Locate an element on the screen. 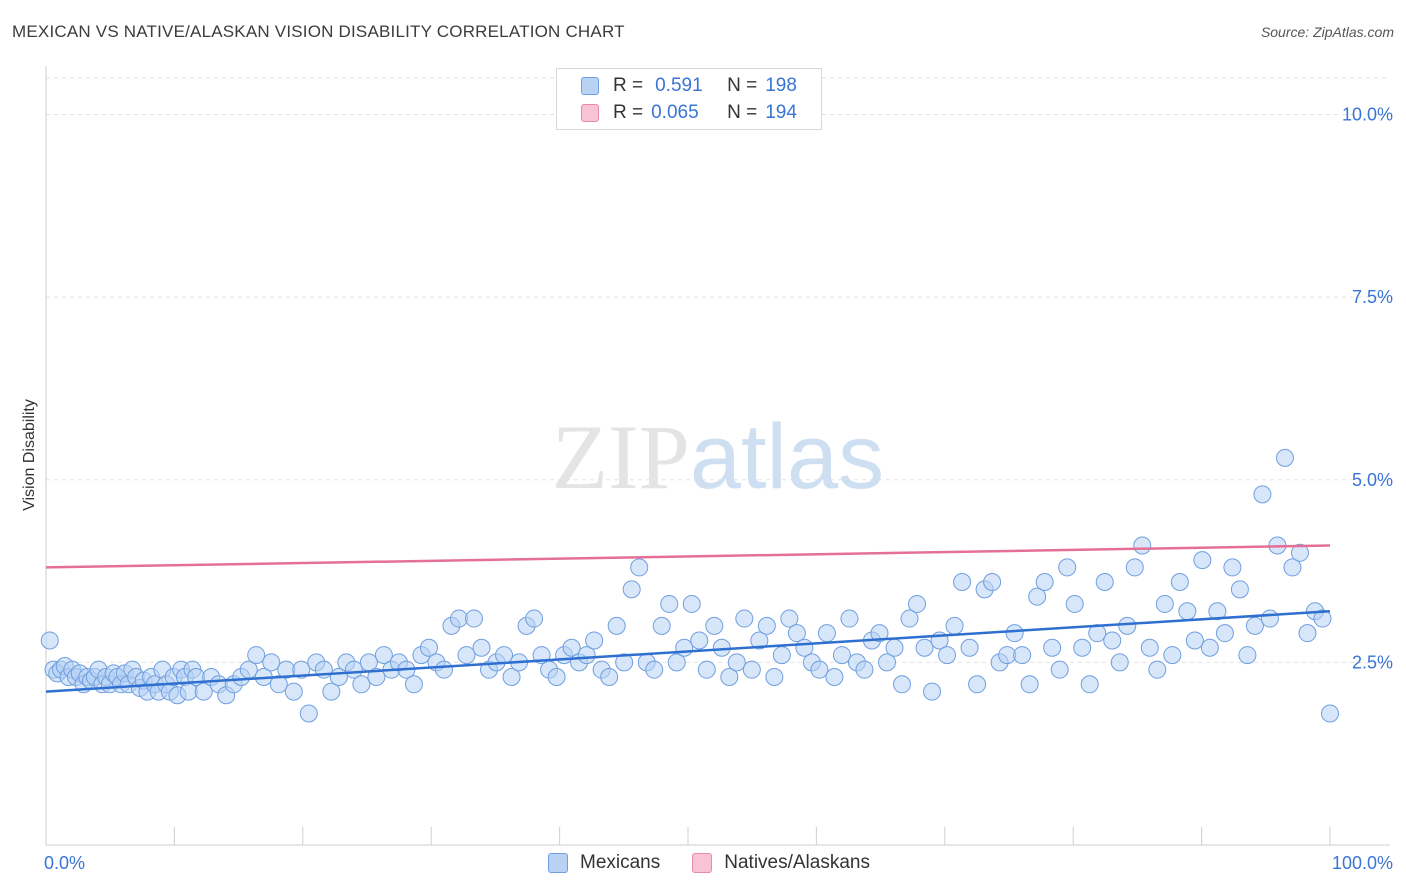 The width and height of the screenshot is (1406, 892). y-tick-label: 7.5% is located at coordinates (1372, 297).